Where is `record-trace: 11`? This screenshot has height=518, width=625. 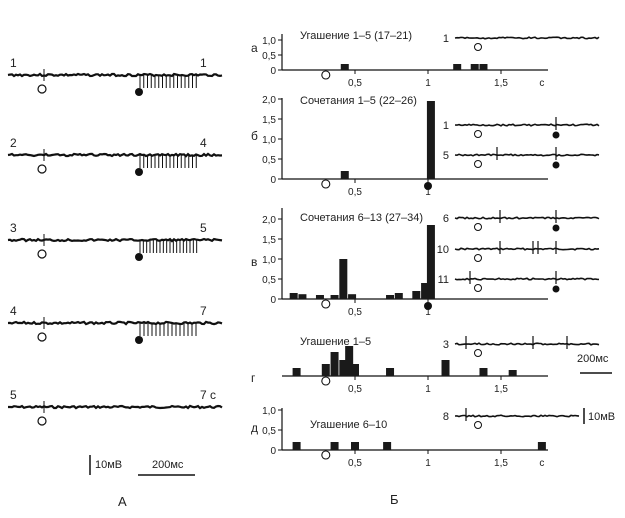 record-trace: 11 is located at coordinates (519, 282).